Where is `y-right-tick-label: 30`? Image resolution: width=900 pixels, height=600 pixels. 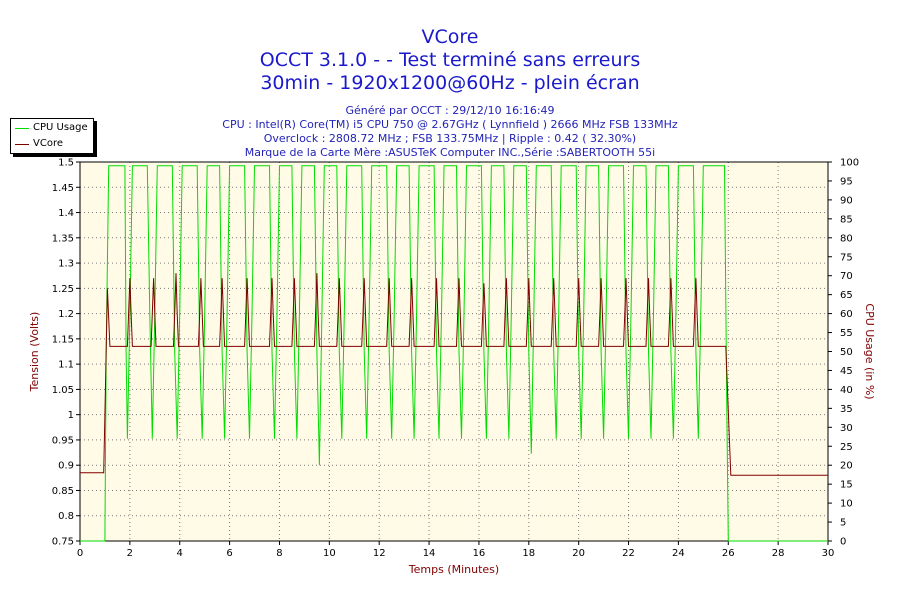 y-right-tick-label: 30 is located at coordinates (846, 428).